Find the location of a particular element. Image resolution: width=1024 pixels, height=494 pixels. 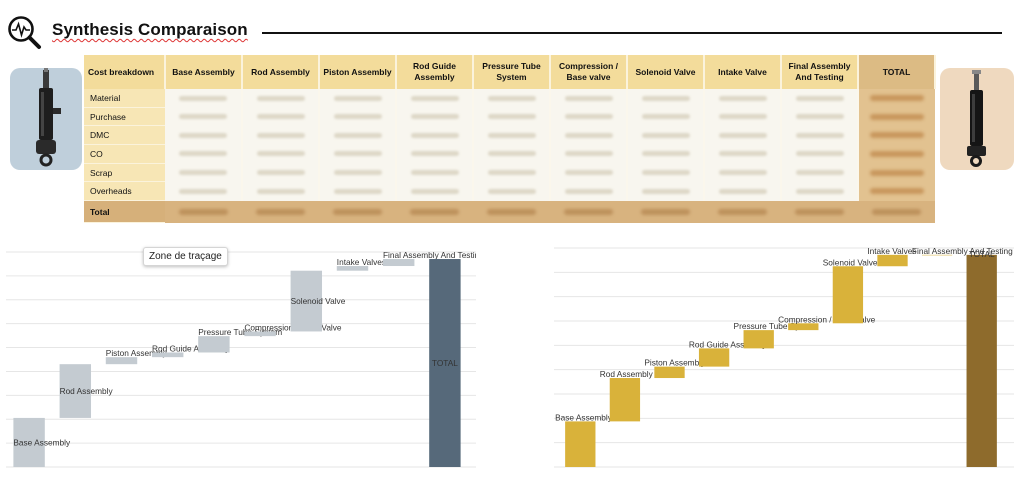

title-rule is located at coordinates (632, 33).